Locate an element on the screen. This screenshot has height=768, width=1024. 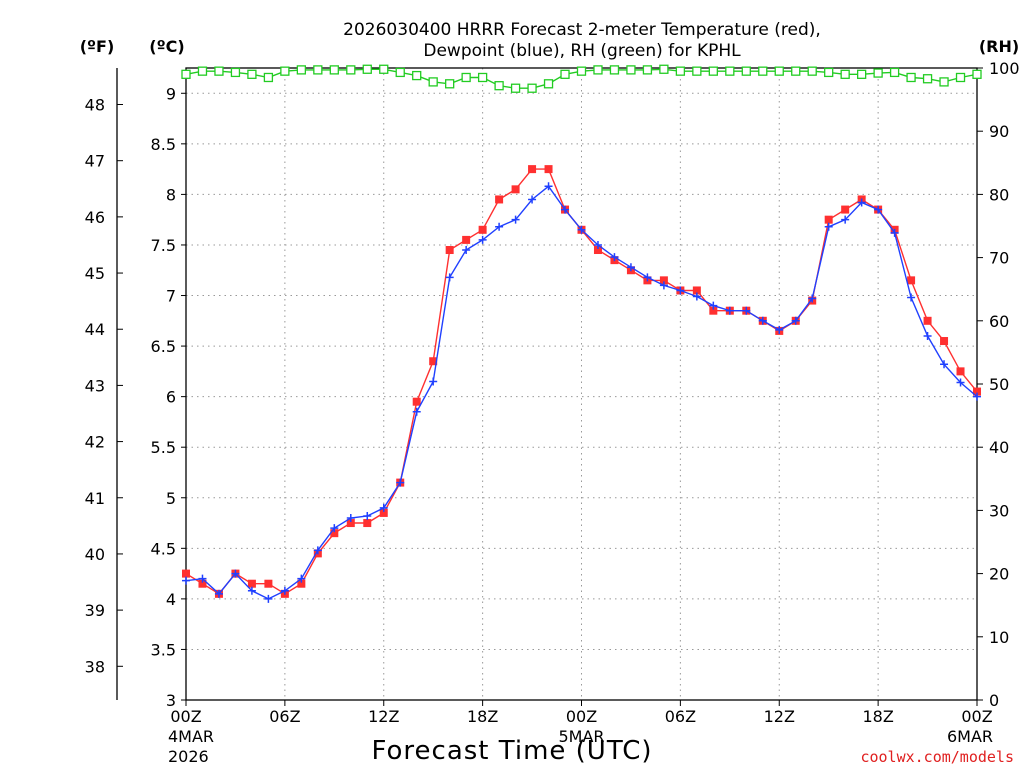
rh-tick-label: 20 is located at coordinates (999, 574).